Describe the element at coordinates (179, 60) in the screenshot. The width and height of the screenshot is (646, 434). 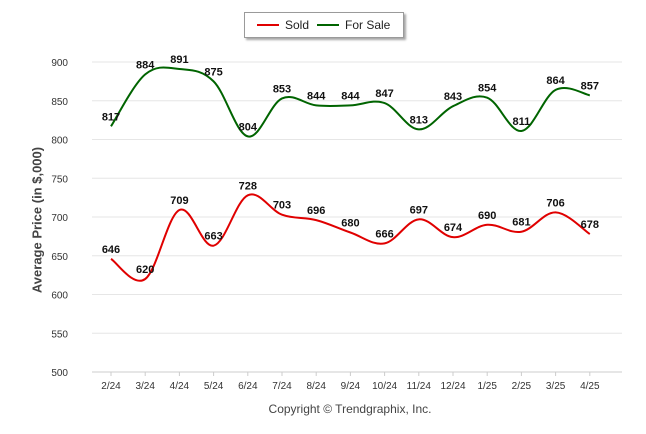
I see `data-label-for-sale: 891` at that location.